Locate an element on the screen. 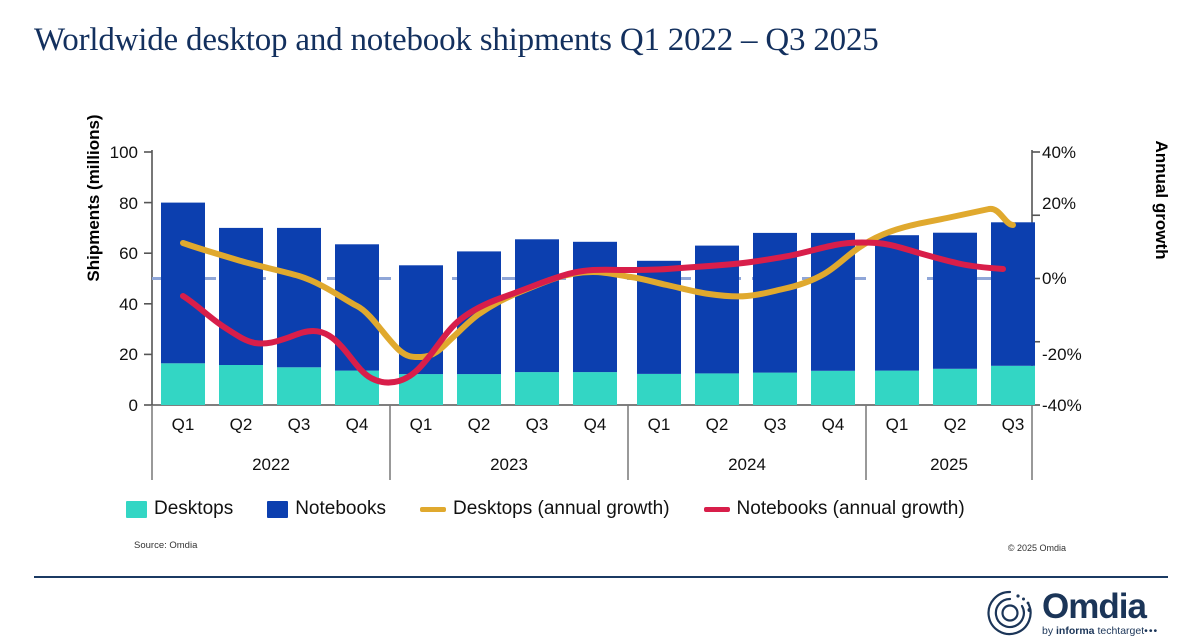 This screenshot has width=1200, height=640. bar-desktops-2024-q2 is located at coordinates (717, 389).